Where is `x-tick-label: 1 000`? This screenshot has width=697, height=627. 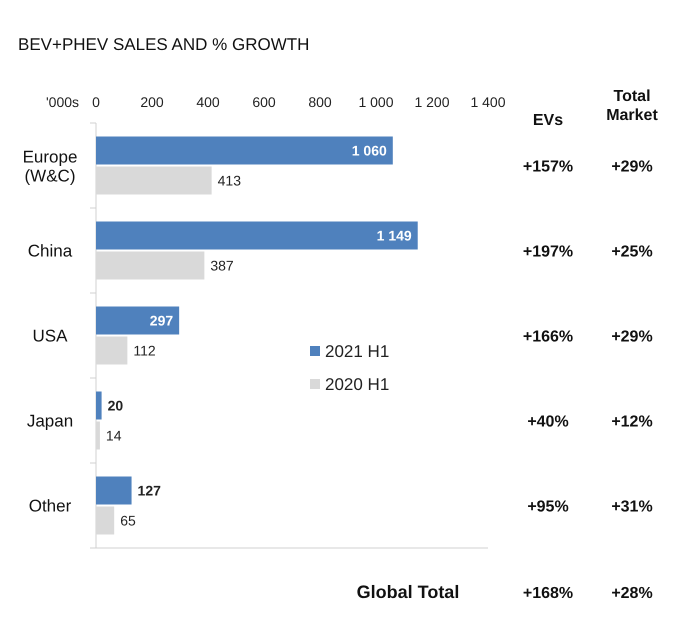
x-tick-label: 1 000 is located at coordinates (376, 102).